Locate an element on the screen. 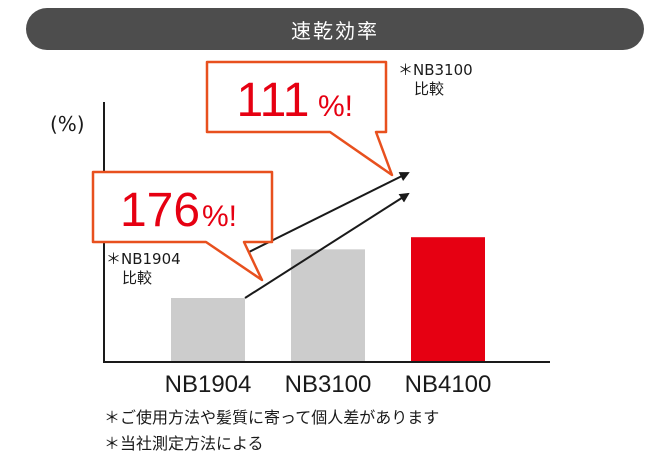  x-tick-label: NB3100 is located at coordinates (328, 384).